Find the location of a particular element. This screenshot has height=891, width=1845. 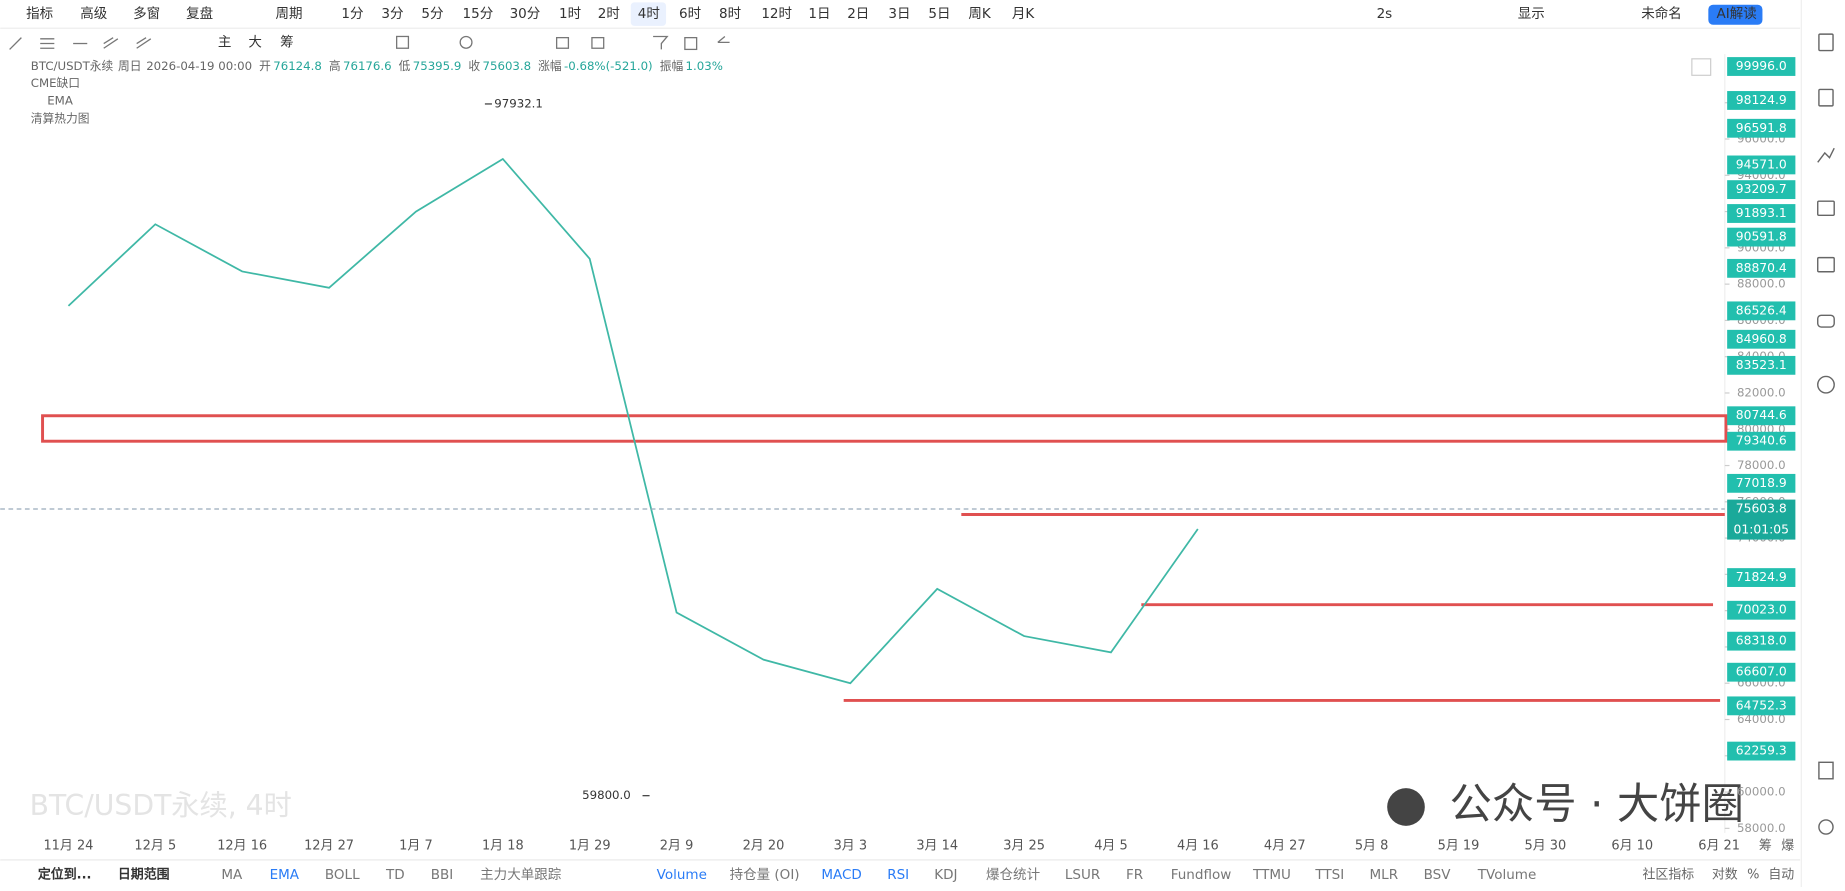

period-button: 15分 is located at coordinates (478, 14).